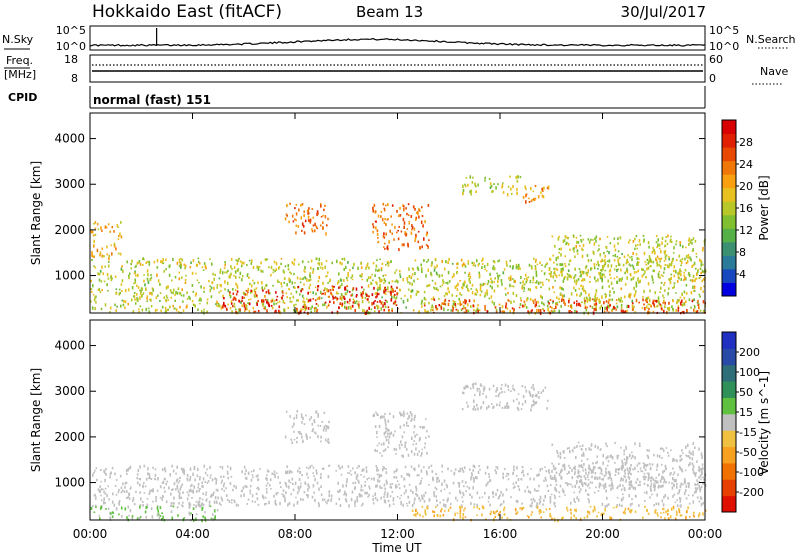  I want to click on noise-panel-frame, so click(397, 38).